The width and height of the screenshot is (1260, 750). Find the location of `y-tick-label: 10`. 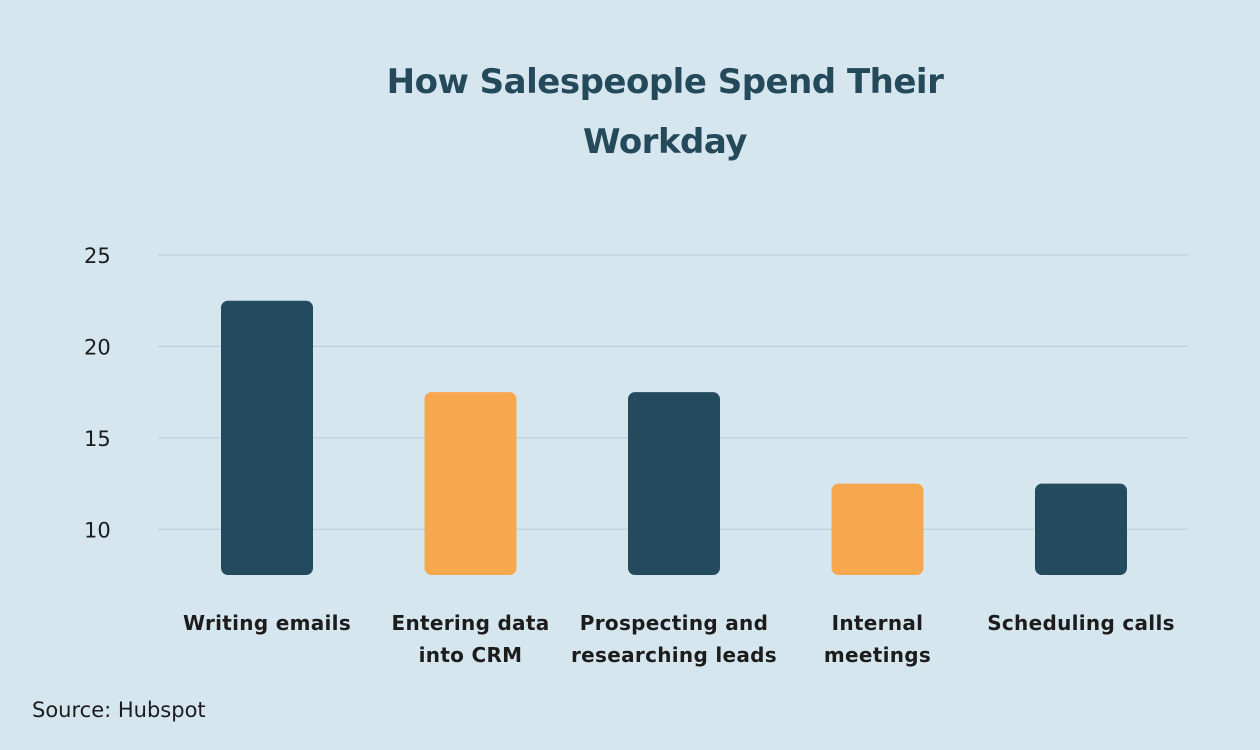

y-tick-label: 10 is located at coordinates (97, 530).